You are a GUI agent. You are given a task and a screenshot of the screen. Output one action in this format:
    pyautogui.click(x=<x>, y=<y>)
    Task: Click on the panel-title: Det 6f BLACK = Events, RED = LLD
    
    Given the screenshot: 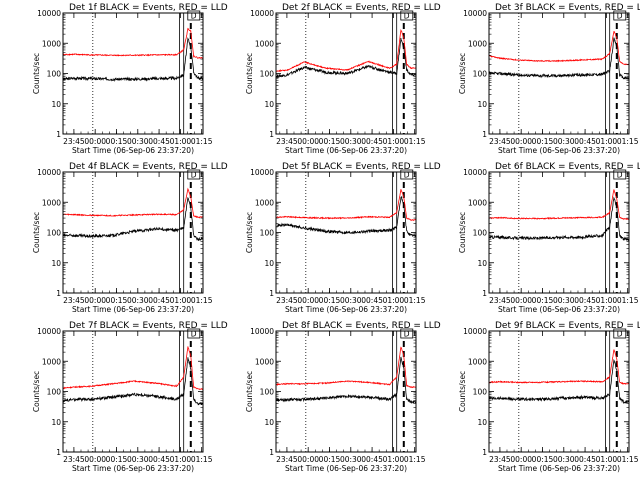 What is the action you would take?
    pyautogui.click(x=567, y=167)
    